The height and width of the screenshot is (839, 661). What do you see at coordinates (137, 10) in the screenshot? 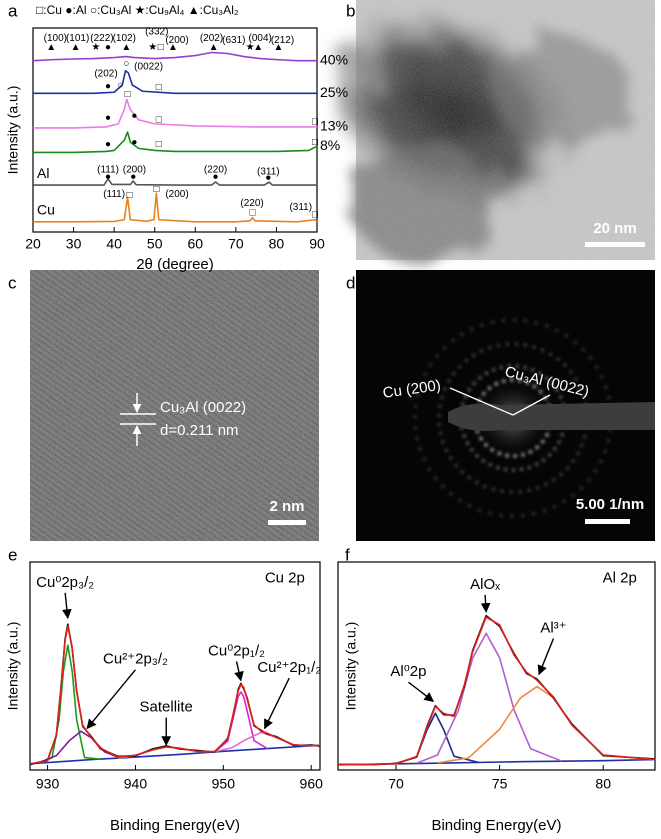
I see `legend: □:Cu ●:Al ○:Cu₃Al ★:Cu₉Al₄ ▲:Cu₃Al₂` at bounding box center [137, 10].